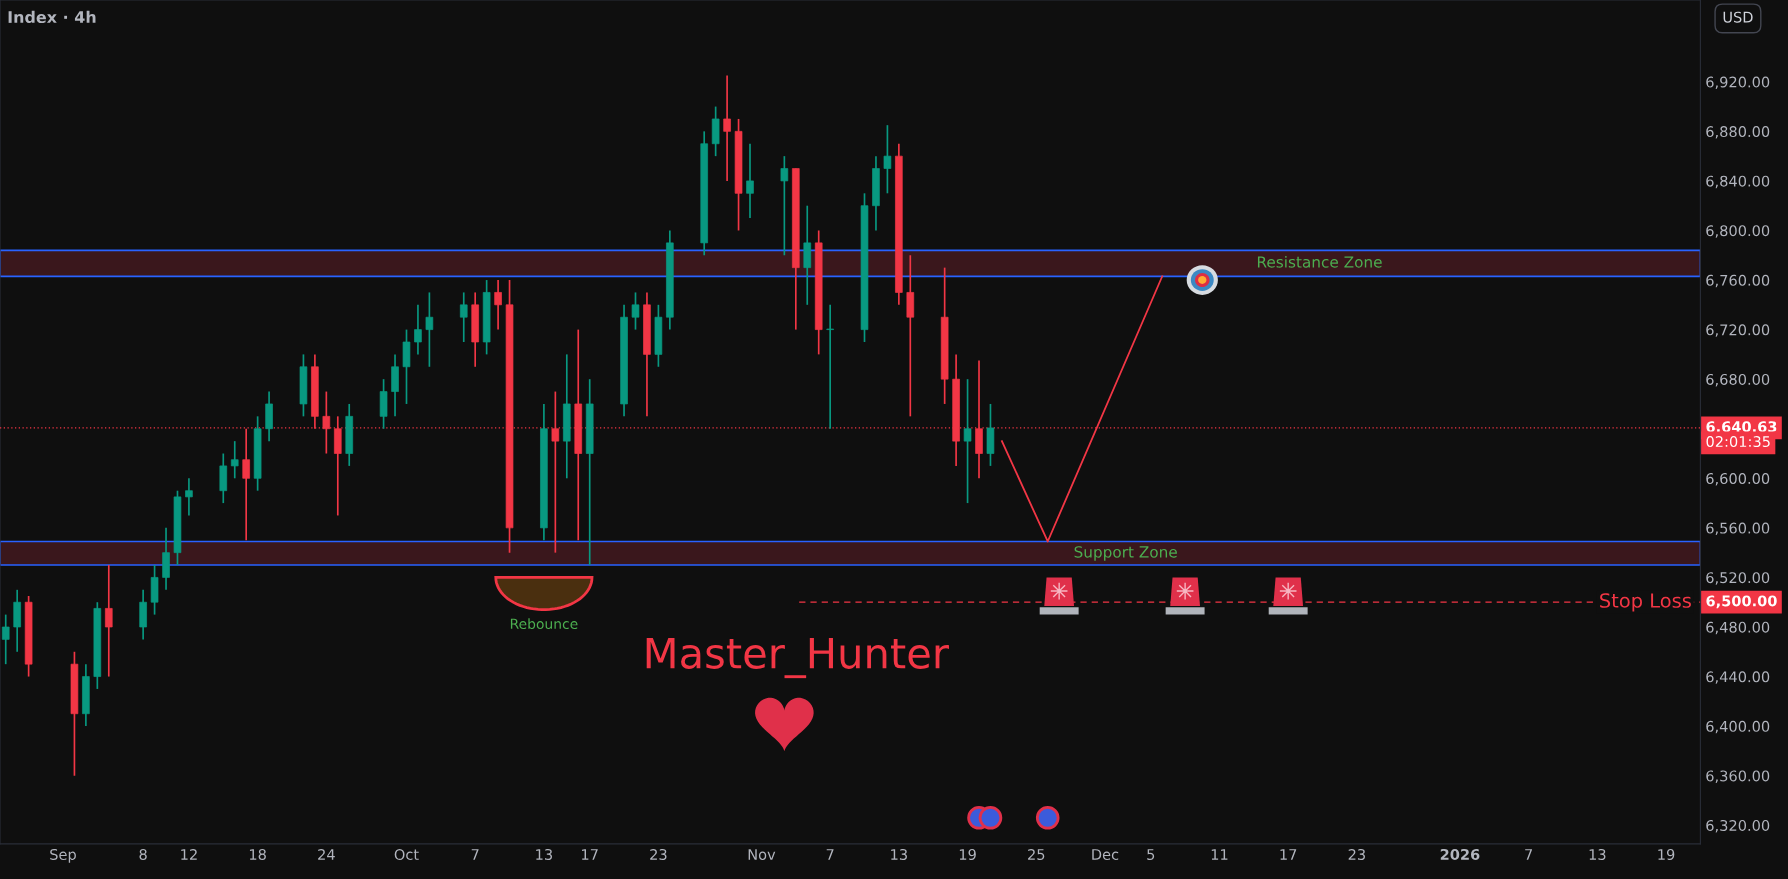 Image resolution: width=1788 pixels, height=879 pixels. What do you see at coordinates (762, 854) in the screenshot?
I see `x-tick-label: Nov` at bounding box center [762, 854].